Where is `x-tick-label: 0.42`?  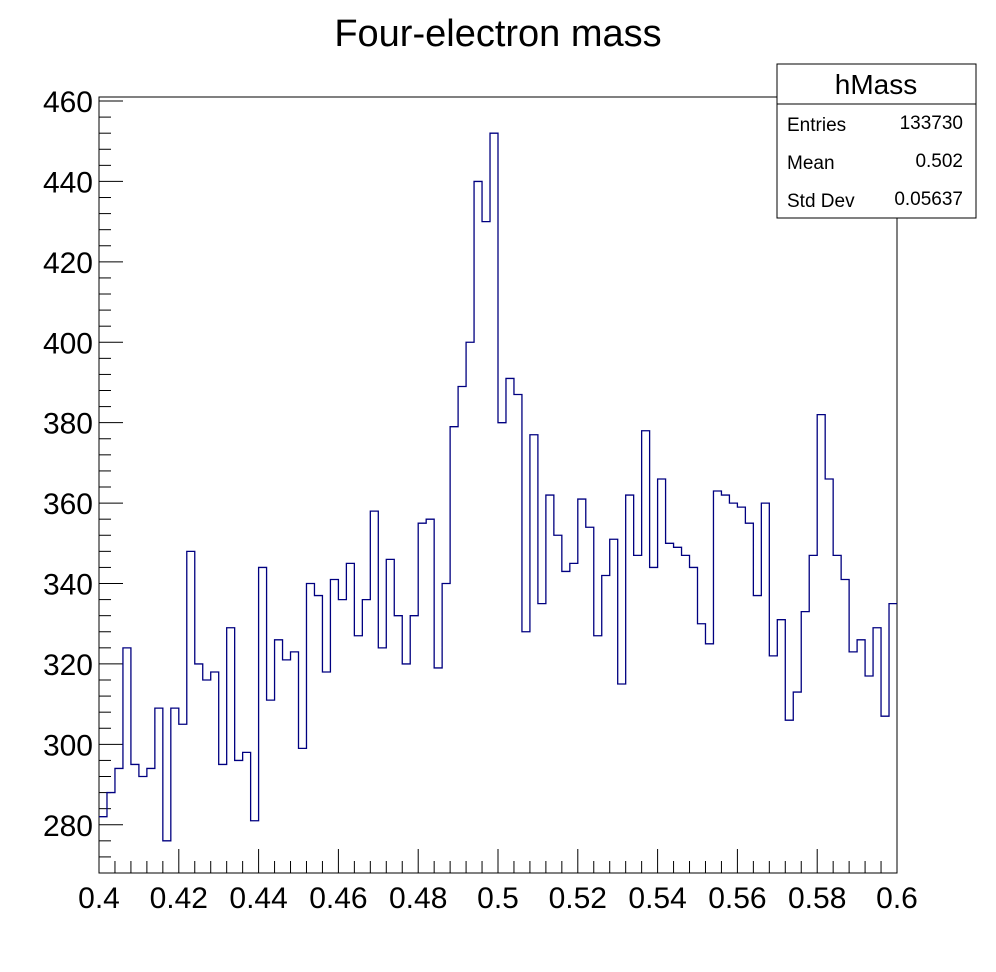
x-tick-label: 0.42 is located at coordinates (179, 898).